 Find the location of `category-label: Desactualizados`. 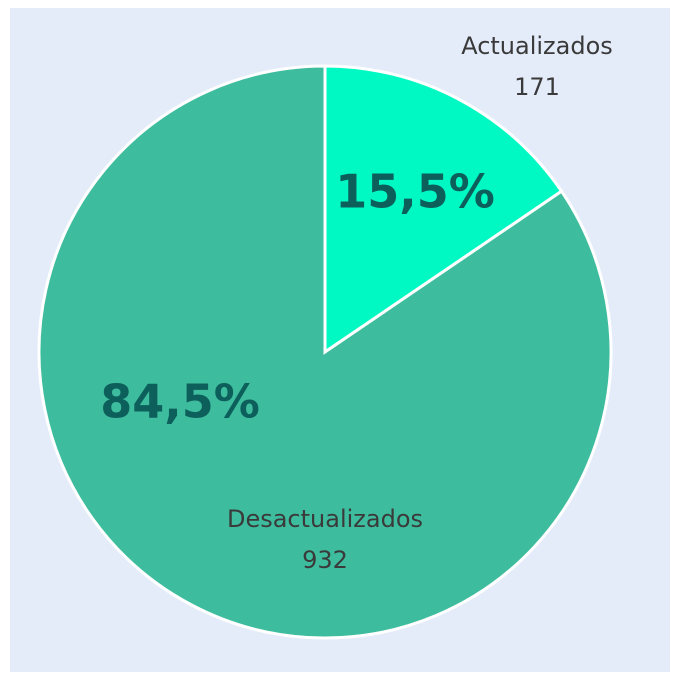

category-label: Desactualizados is located at coordinates (325, 519).